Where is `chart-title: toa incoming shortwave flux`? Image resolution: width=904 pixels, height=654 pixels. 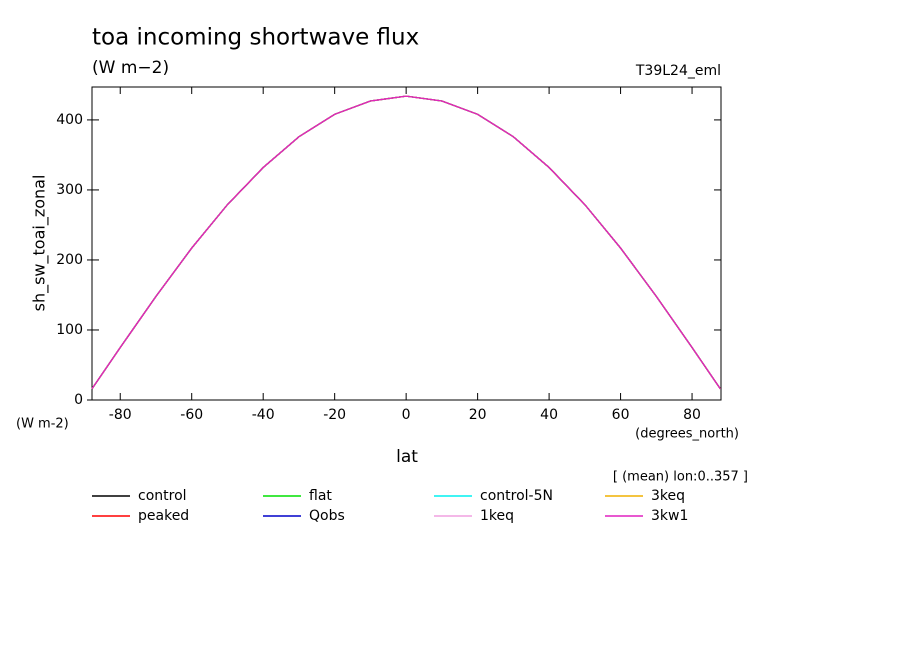 chart-title: toa incoming shortwave flux is located at coordinates (255, 38).